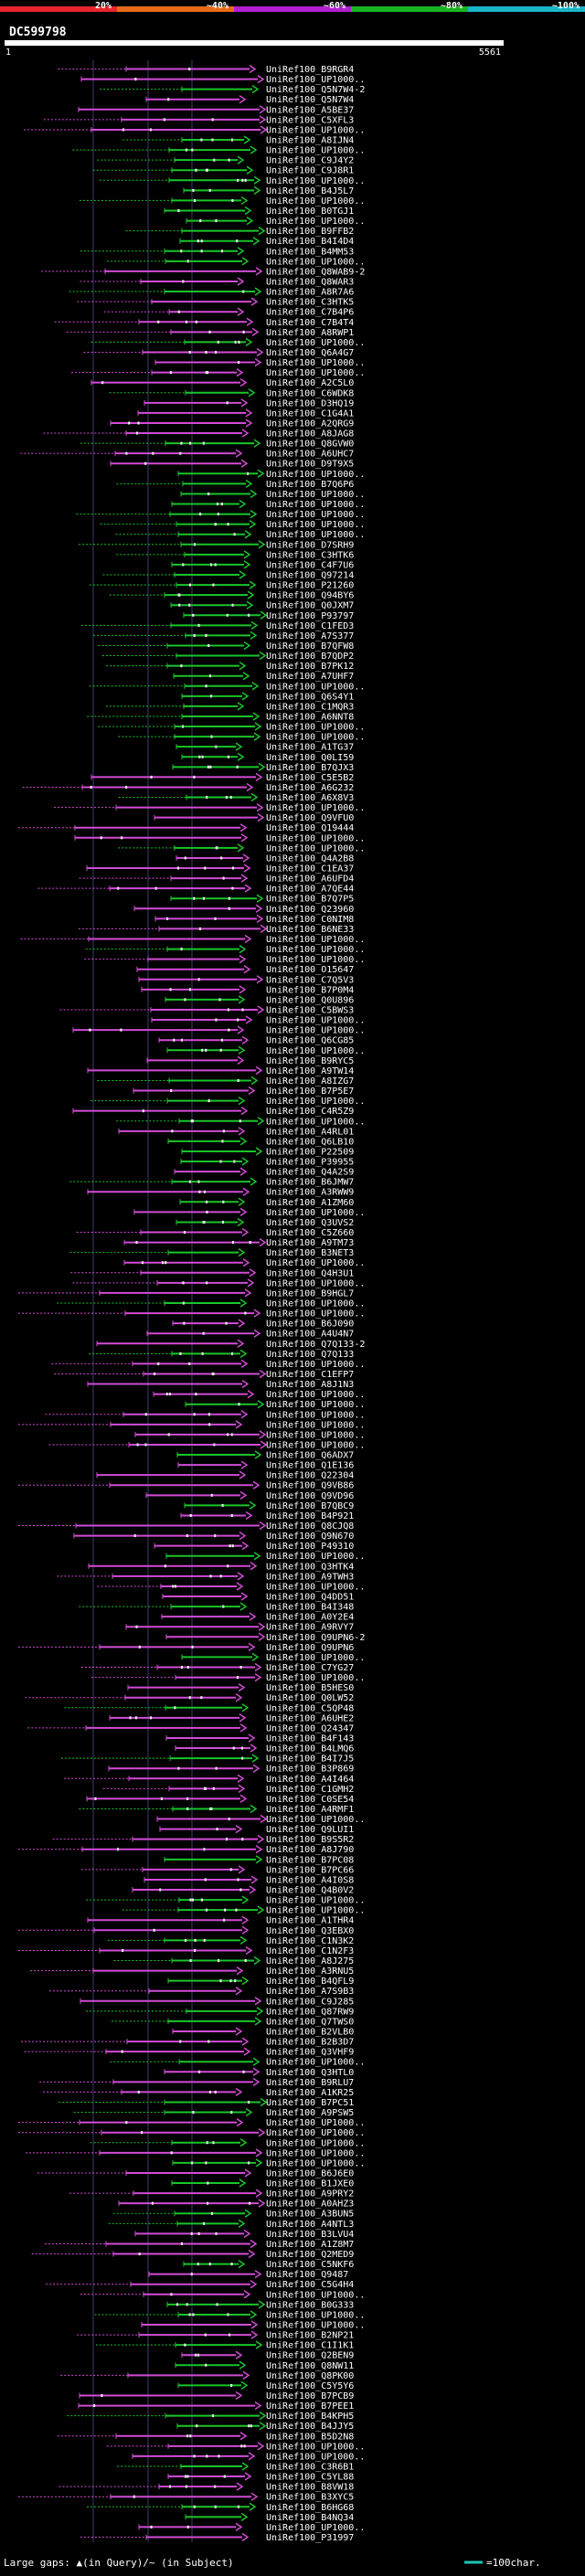  Describe the element at coordinates (310, 920) in the screenshot. I see `hit-label: UniRef100_C0NIM8` at that location.